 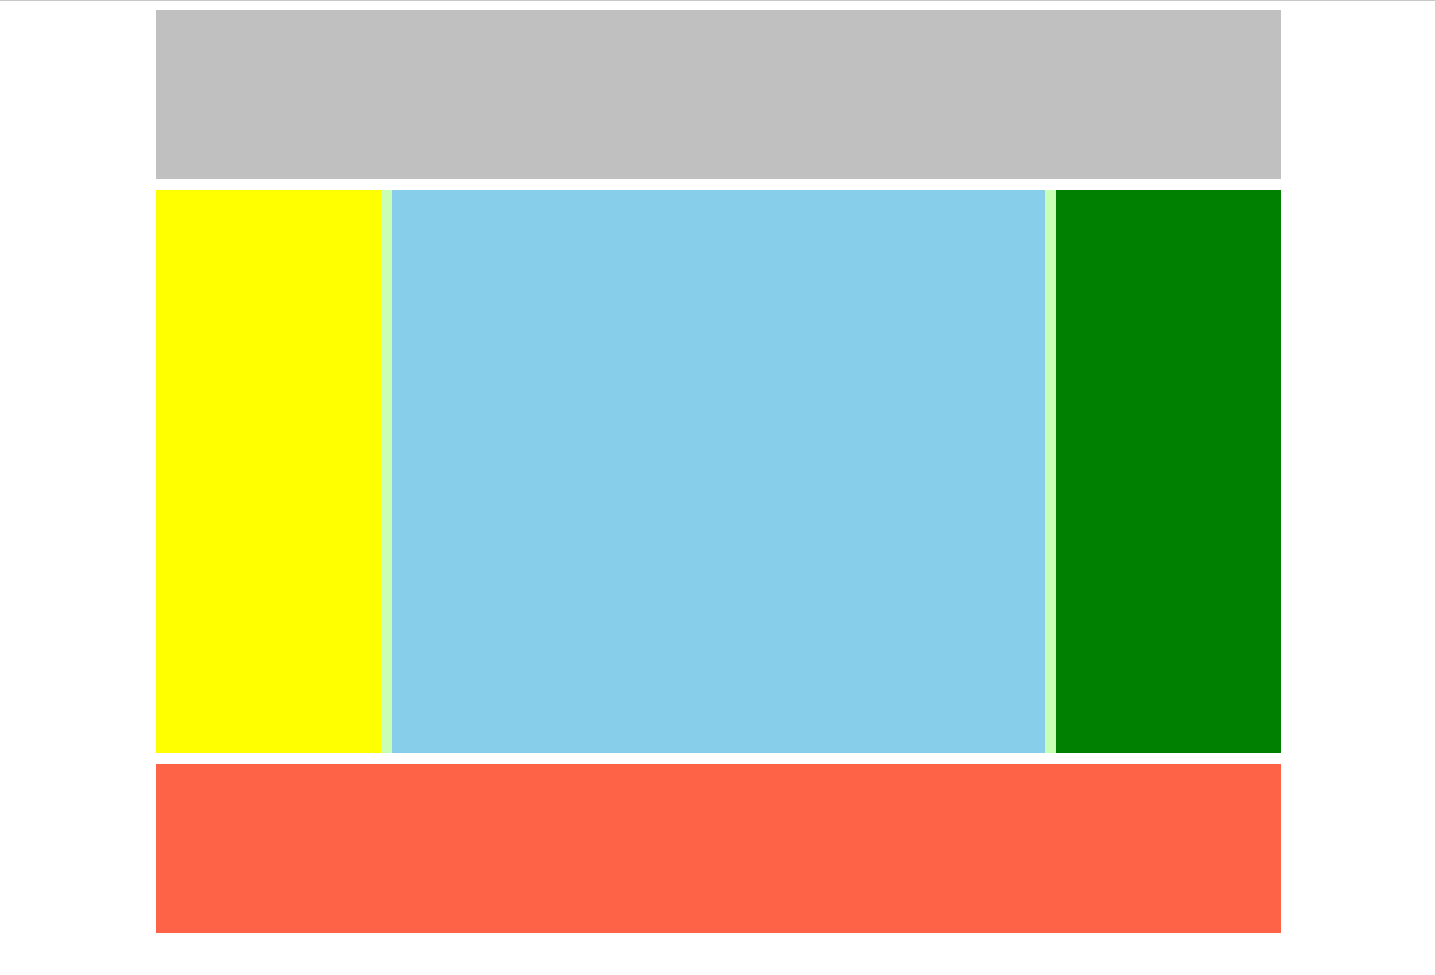 What do you see at coordinates (717, 0) in the screenshot?
I see `top-rule` at bounding box center [717, 0].